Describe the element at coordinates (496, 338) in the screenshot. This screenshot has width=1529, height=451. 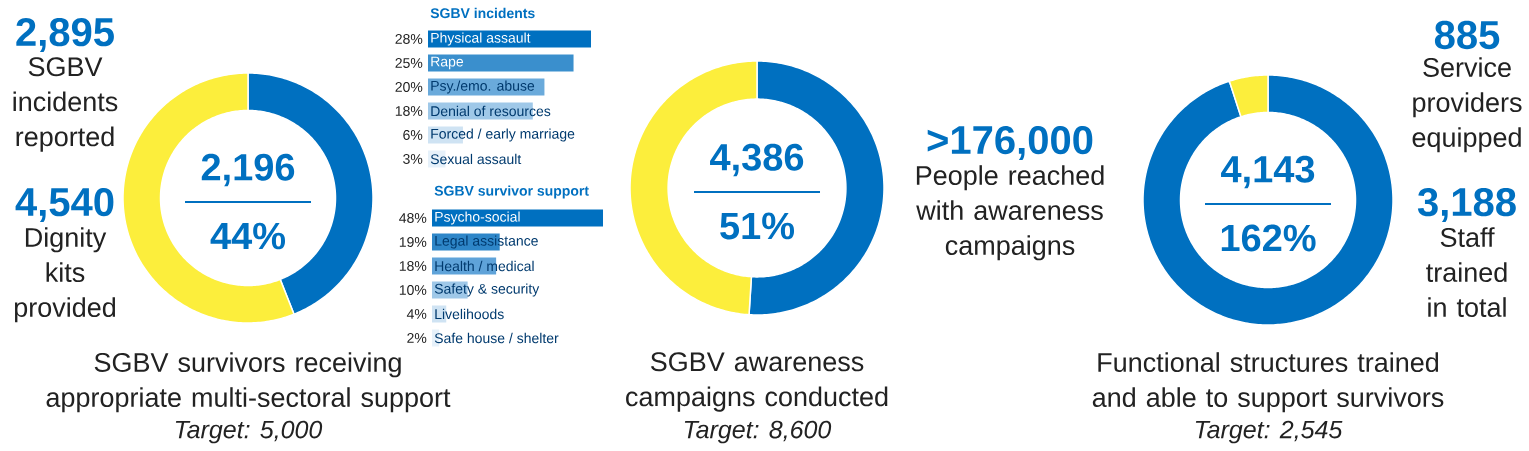
I see `y-tick-label: Safe house / shelter` at that location.